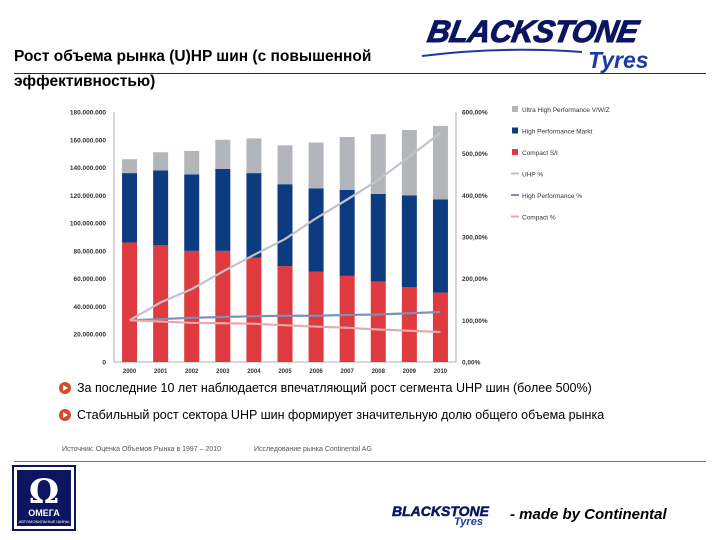 The width and height of the screenshot is (720, 540). Describe the element at coordinates (161, 372) in the screenshot. I see `x-tick-label: 2001` at that location.